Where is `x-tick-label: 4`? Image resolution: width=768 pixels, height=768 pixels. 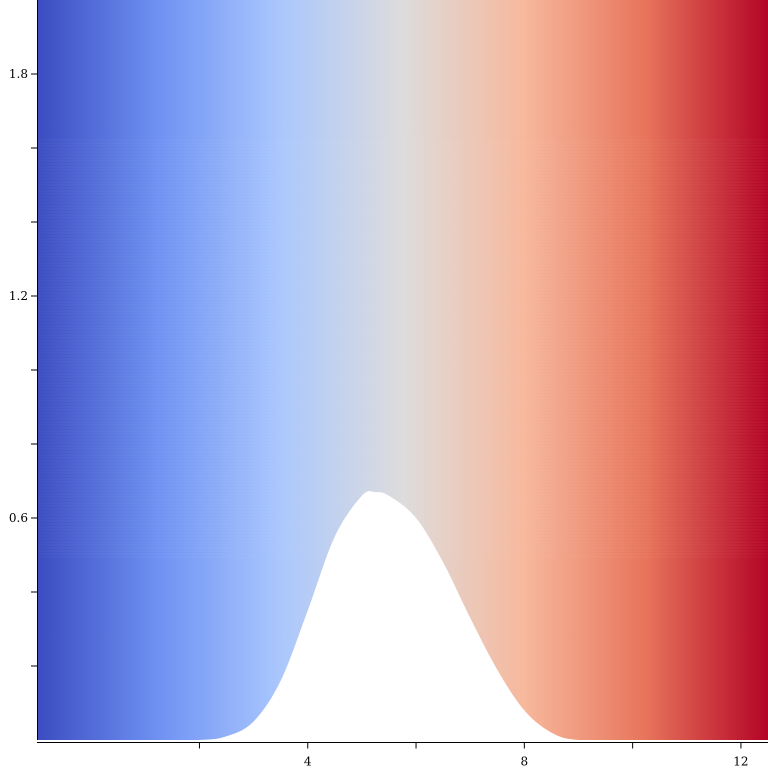 x-tick-label: 4 is located at coordinates (308, 761).